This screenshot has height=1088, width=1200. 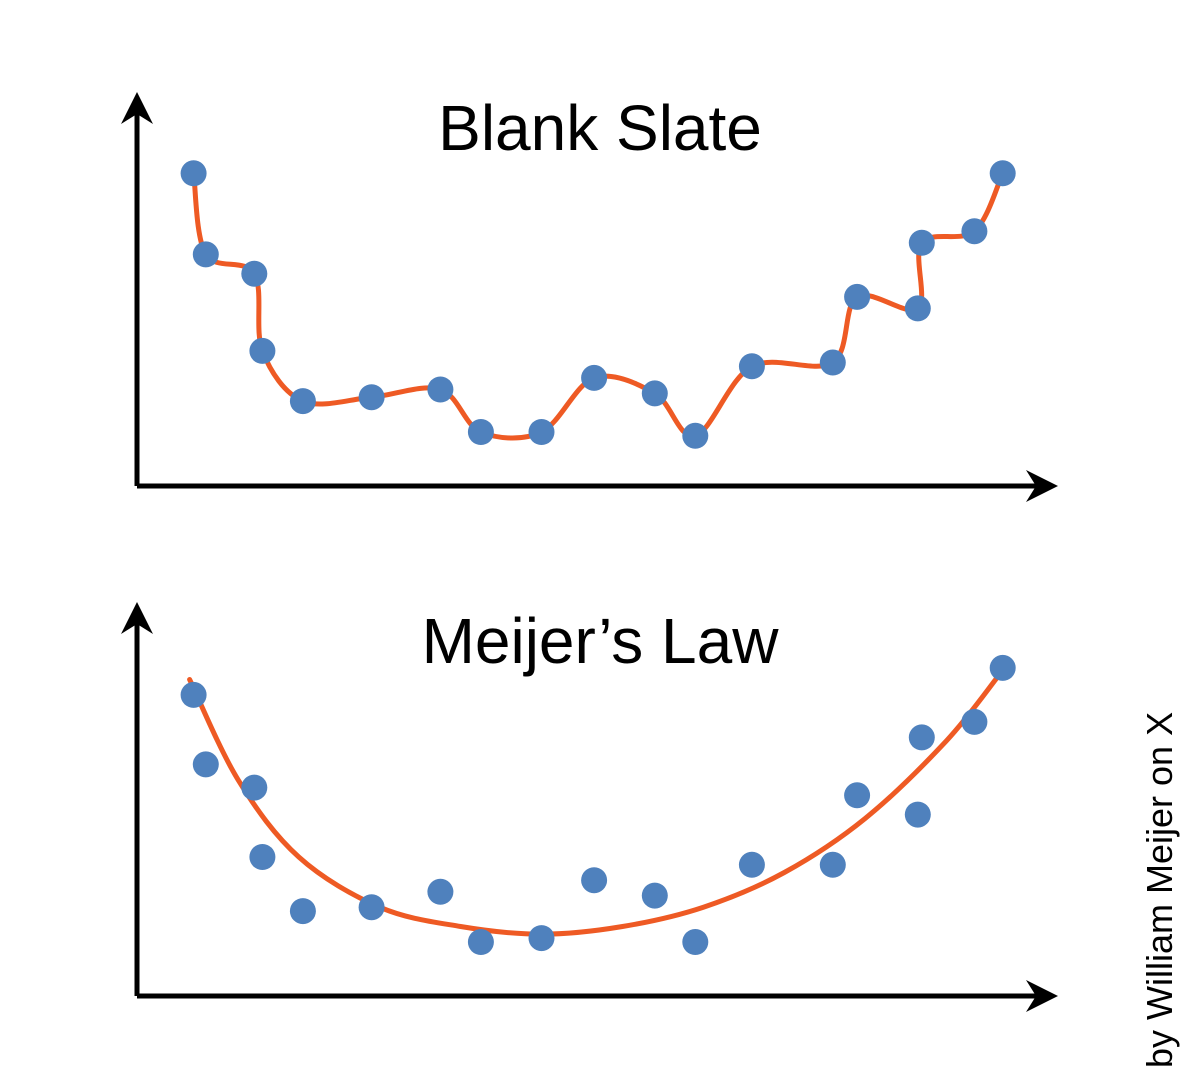 What do you see at coordinates (601, 641) in the screenshot?
I see `chart-title: Meijer’s Law` at bounding box center [601, 641].